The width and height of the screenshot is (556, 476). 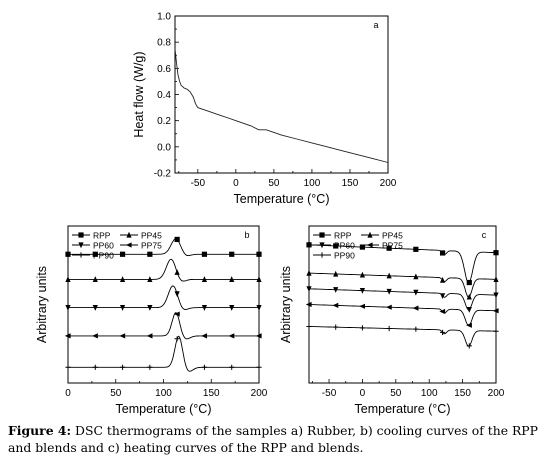 What do you see at coordinates (164, 147) in the screenshot?
I see `y-tick-label: 0.0` at bounding box center [164, 147].